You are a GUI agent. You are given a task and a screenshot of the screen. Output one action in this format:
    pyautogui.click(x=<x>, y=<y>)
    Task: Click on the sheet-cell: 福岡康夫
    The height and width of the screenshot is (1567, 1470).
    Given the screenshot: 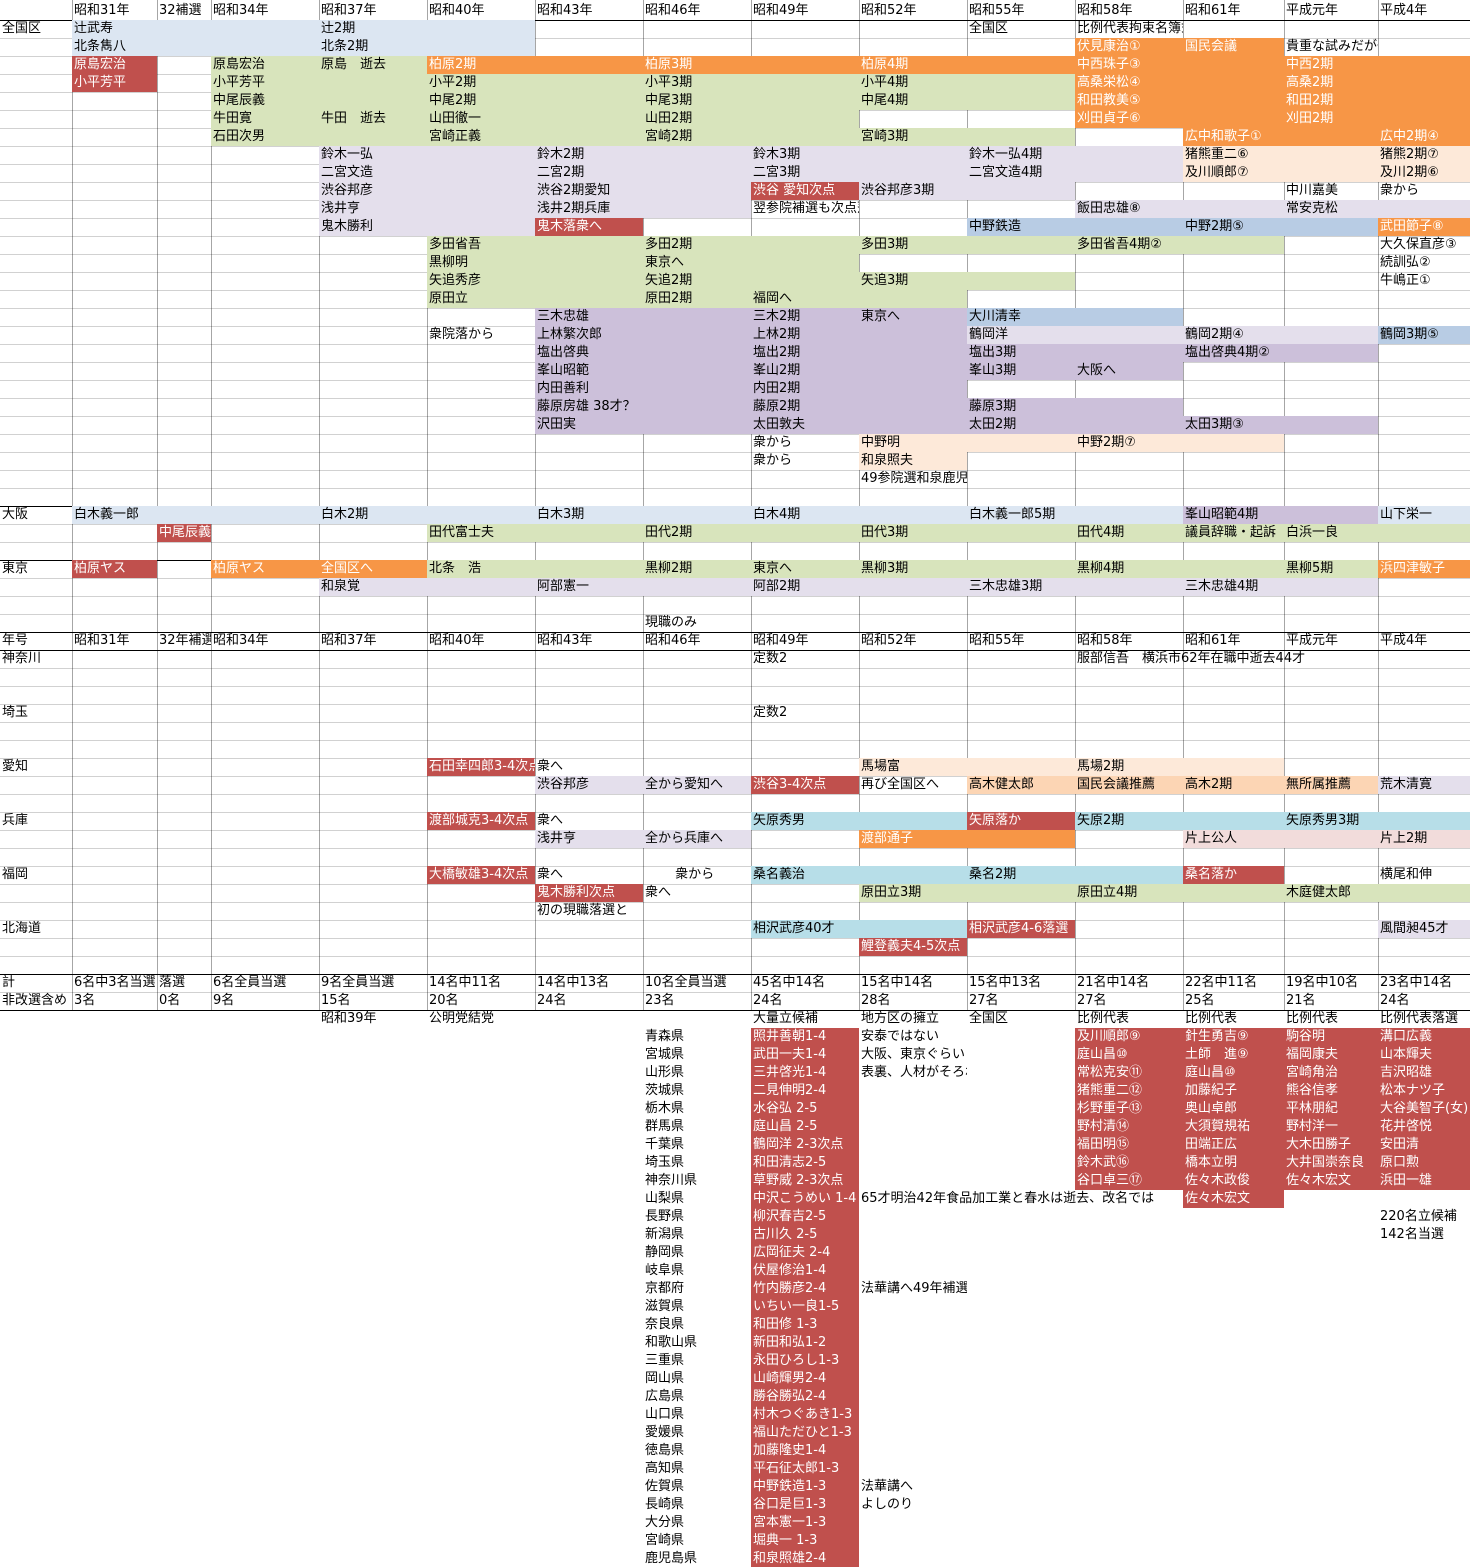 What is the action you would take?
    pyautogui.click(x=1331, y=1055)
    